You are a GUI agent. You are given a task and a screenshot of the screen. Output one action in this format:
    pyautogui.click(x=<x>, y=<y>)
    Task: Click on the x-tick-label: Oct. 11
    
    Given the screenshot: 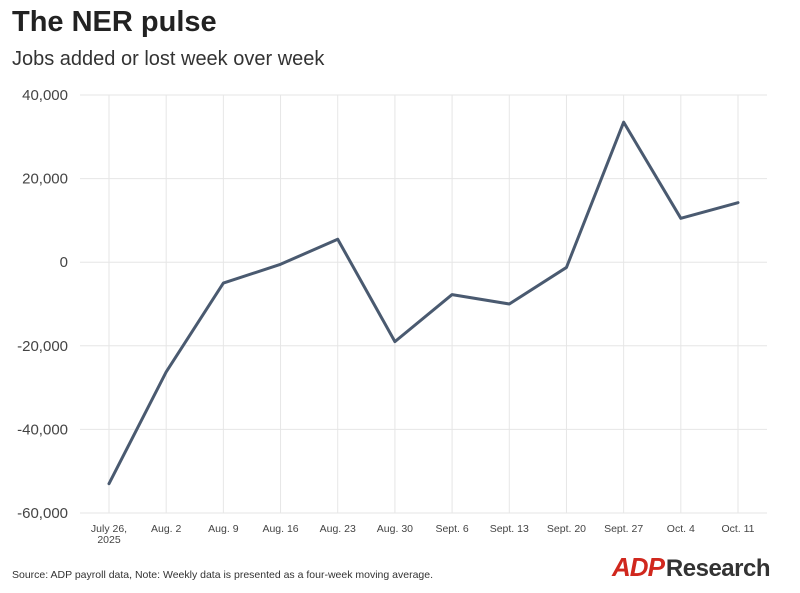 What is the action you would take?
    pyautogui.click(x=737, y=529)
    